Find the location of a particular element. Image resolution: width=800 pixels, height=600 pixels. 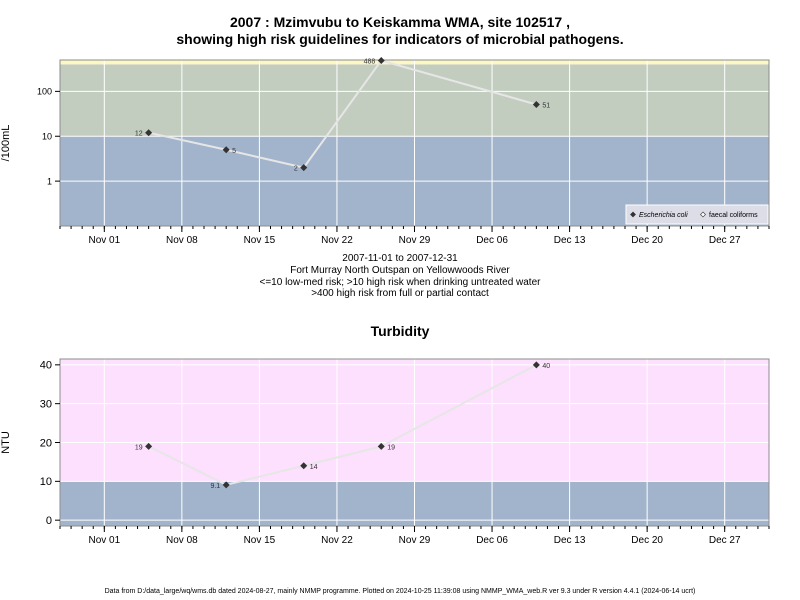

chart2-xtick-label-8: Dec 27 is located at coordinates (725, 540).